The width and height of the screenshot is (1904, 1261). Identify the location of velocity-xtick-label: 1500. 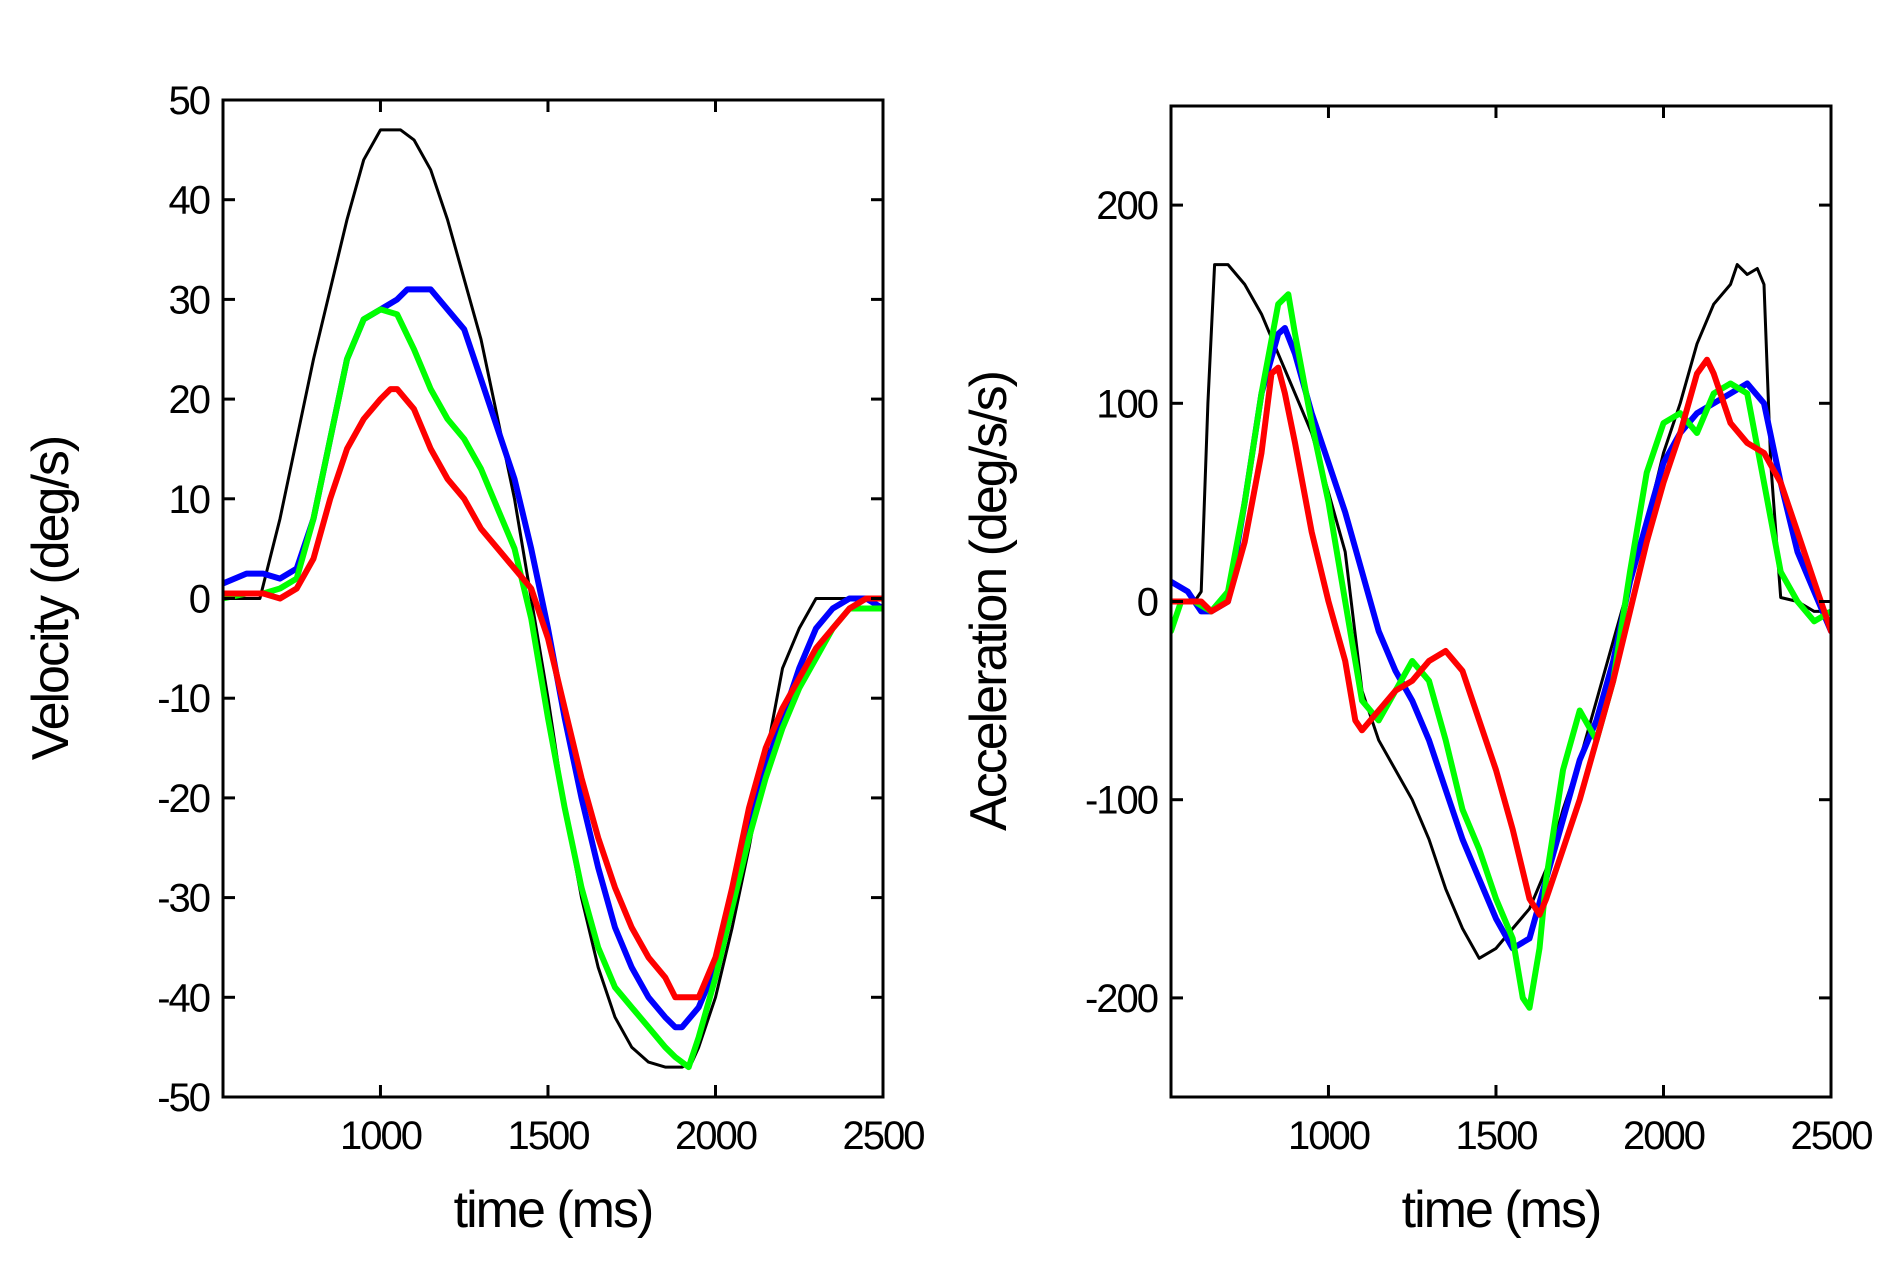
(548, 1136).